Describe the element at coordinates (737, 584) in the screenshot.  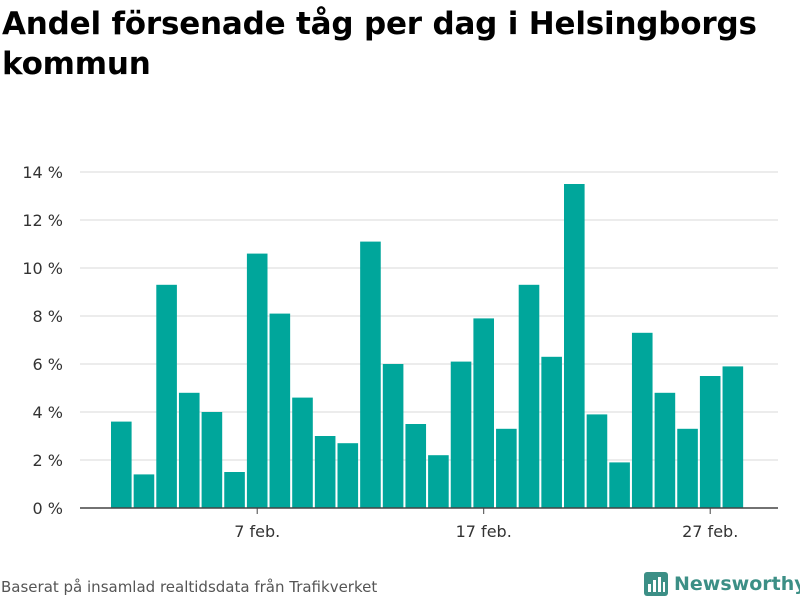
I see `brand-name: Newsworthy` at that location.